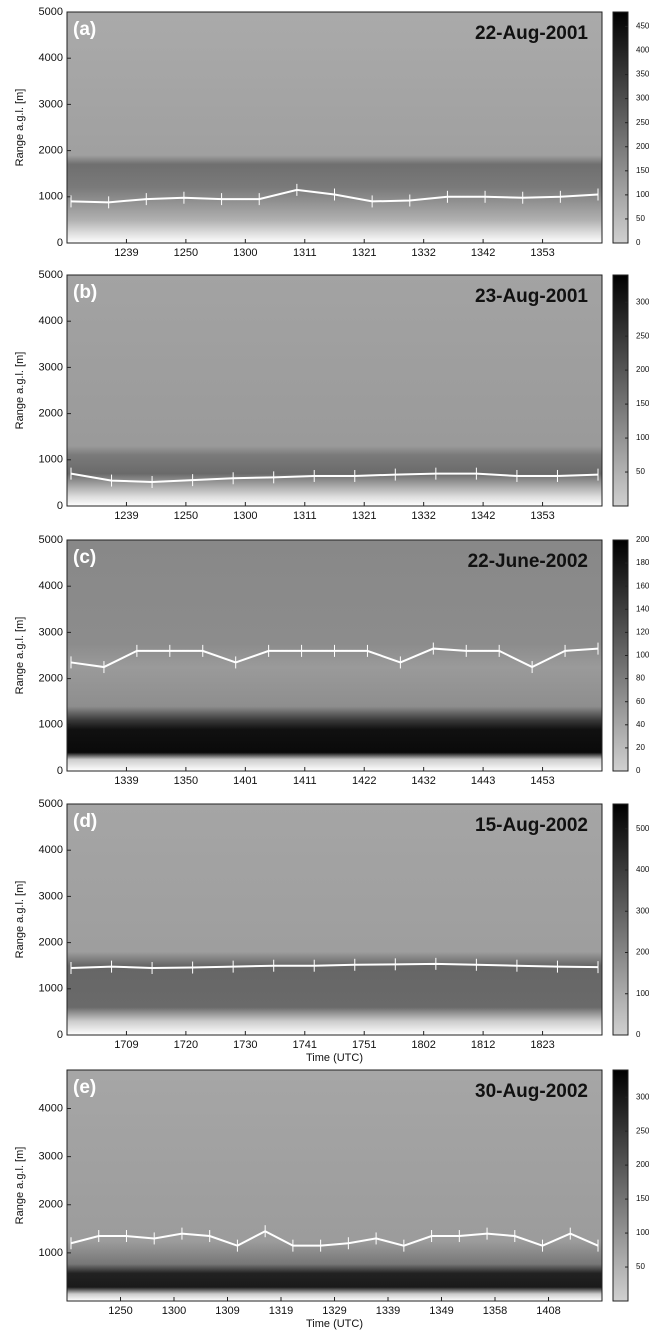 The height and width of the screenshot is (1337, 652). I want to click on colorbar-tick-label: 20, so click(640, 747).